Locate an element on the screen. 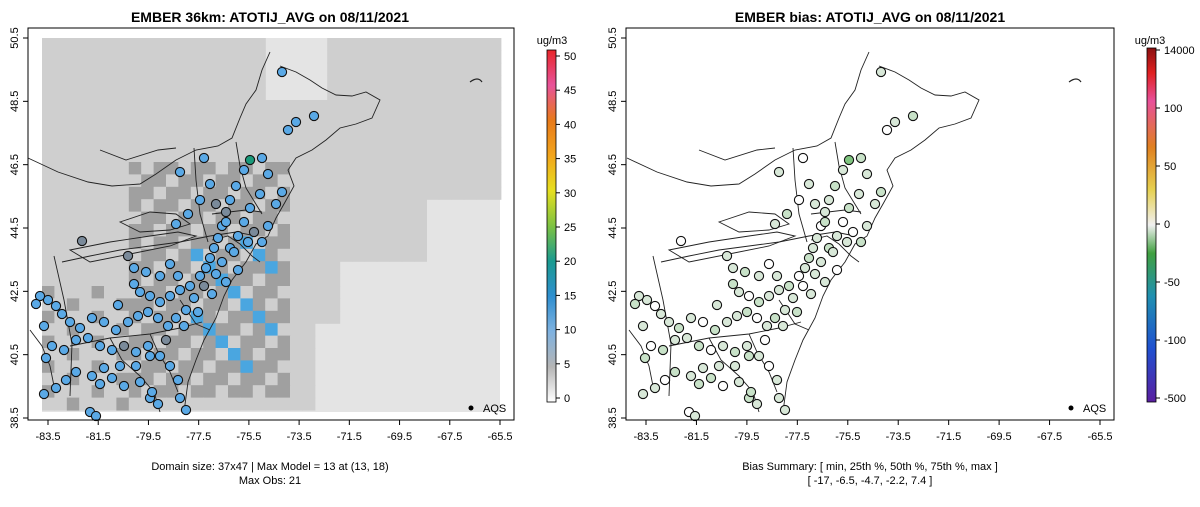 This screenshot has height=507, width=1200. left-x-tick-label: -73.5 is located at coordinates (299, 437).